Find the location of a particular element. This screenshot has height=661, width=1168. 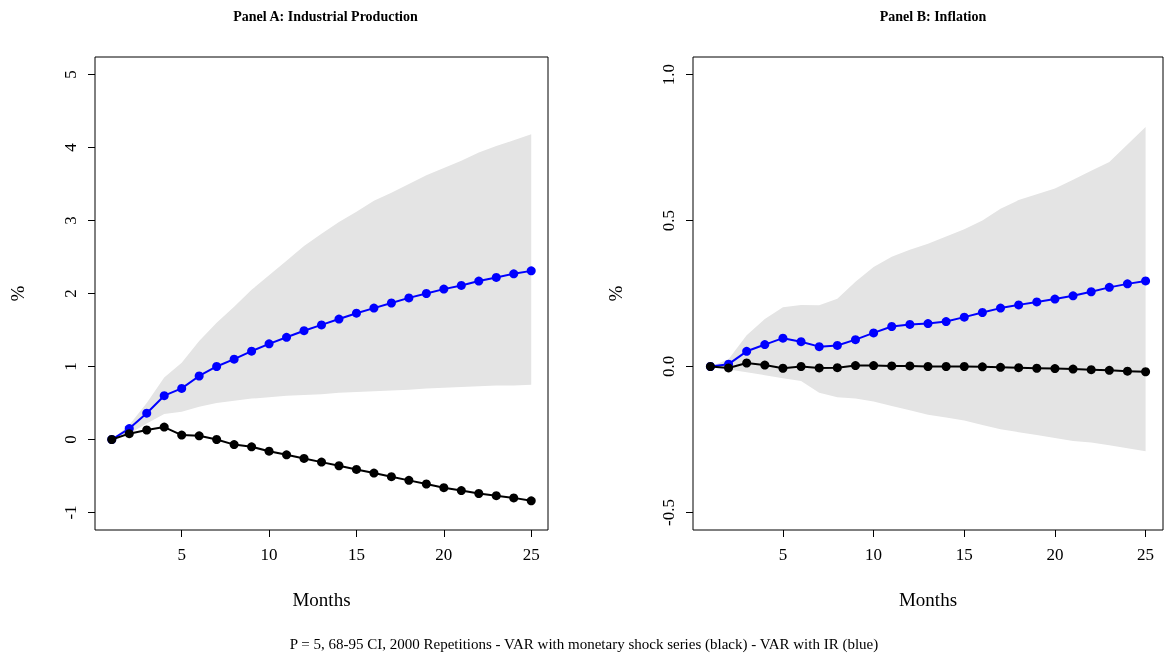

x-axis-title: Months is located at coordinates (321, 599).